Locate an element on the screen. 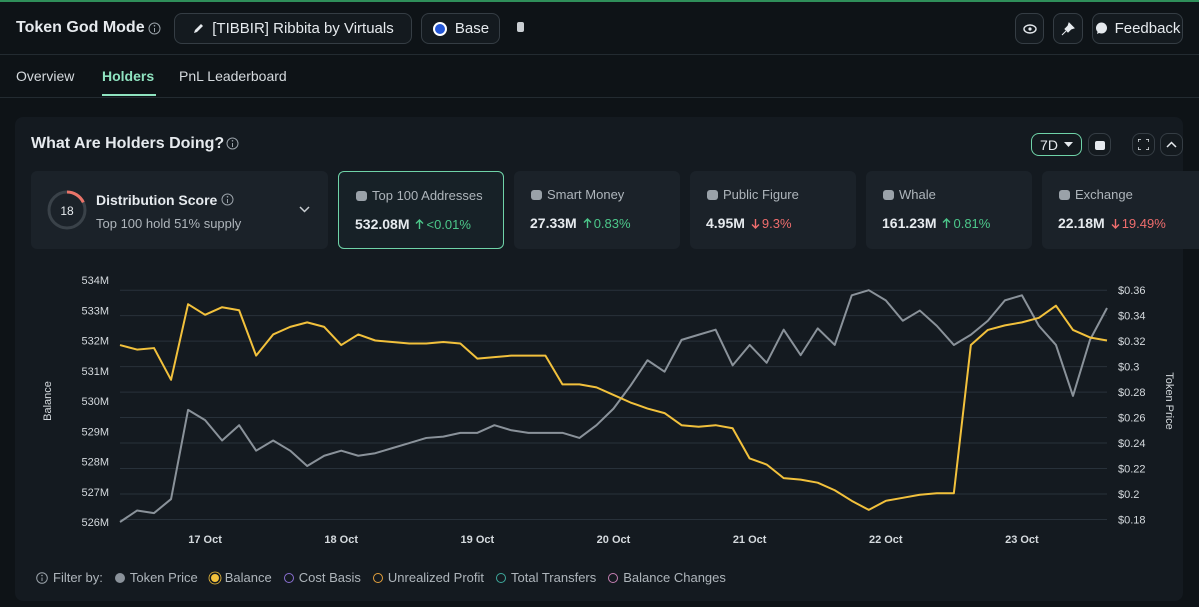 The width and height of the screenshot is (1199, 607). pin-icon is located at coordinates (1068, 28).